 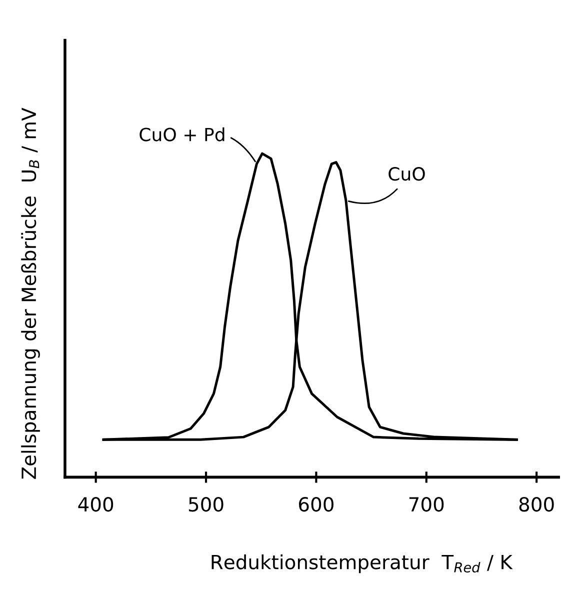 I want to click on x-tick-label: 600, so click(x=316, y=504).